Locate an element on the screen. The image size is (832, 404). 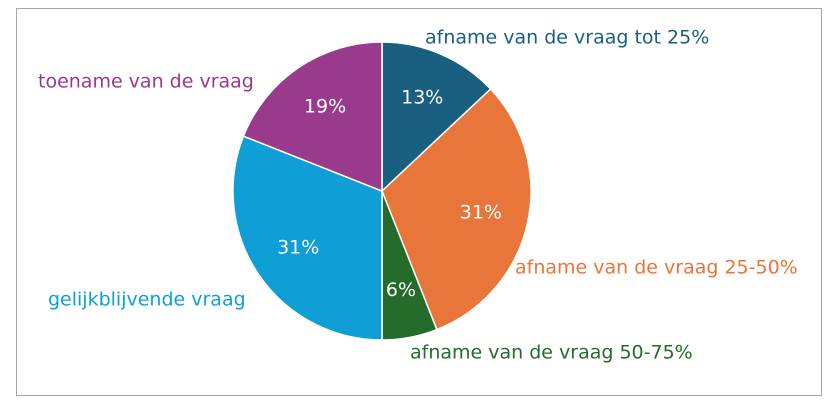
category-label: afname van de vraag 50-75% is located at coordinates (551, 353).